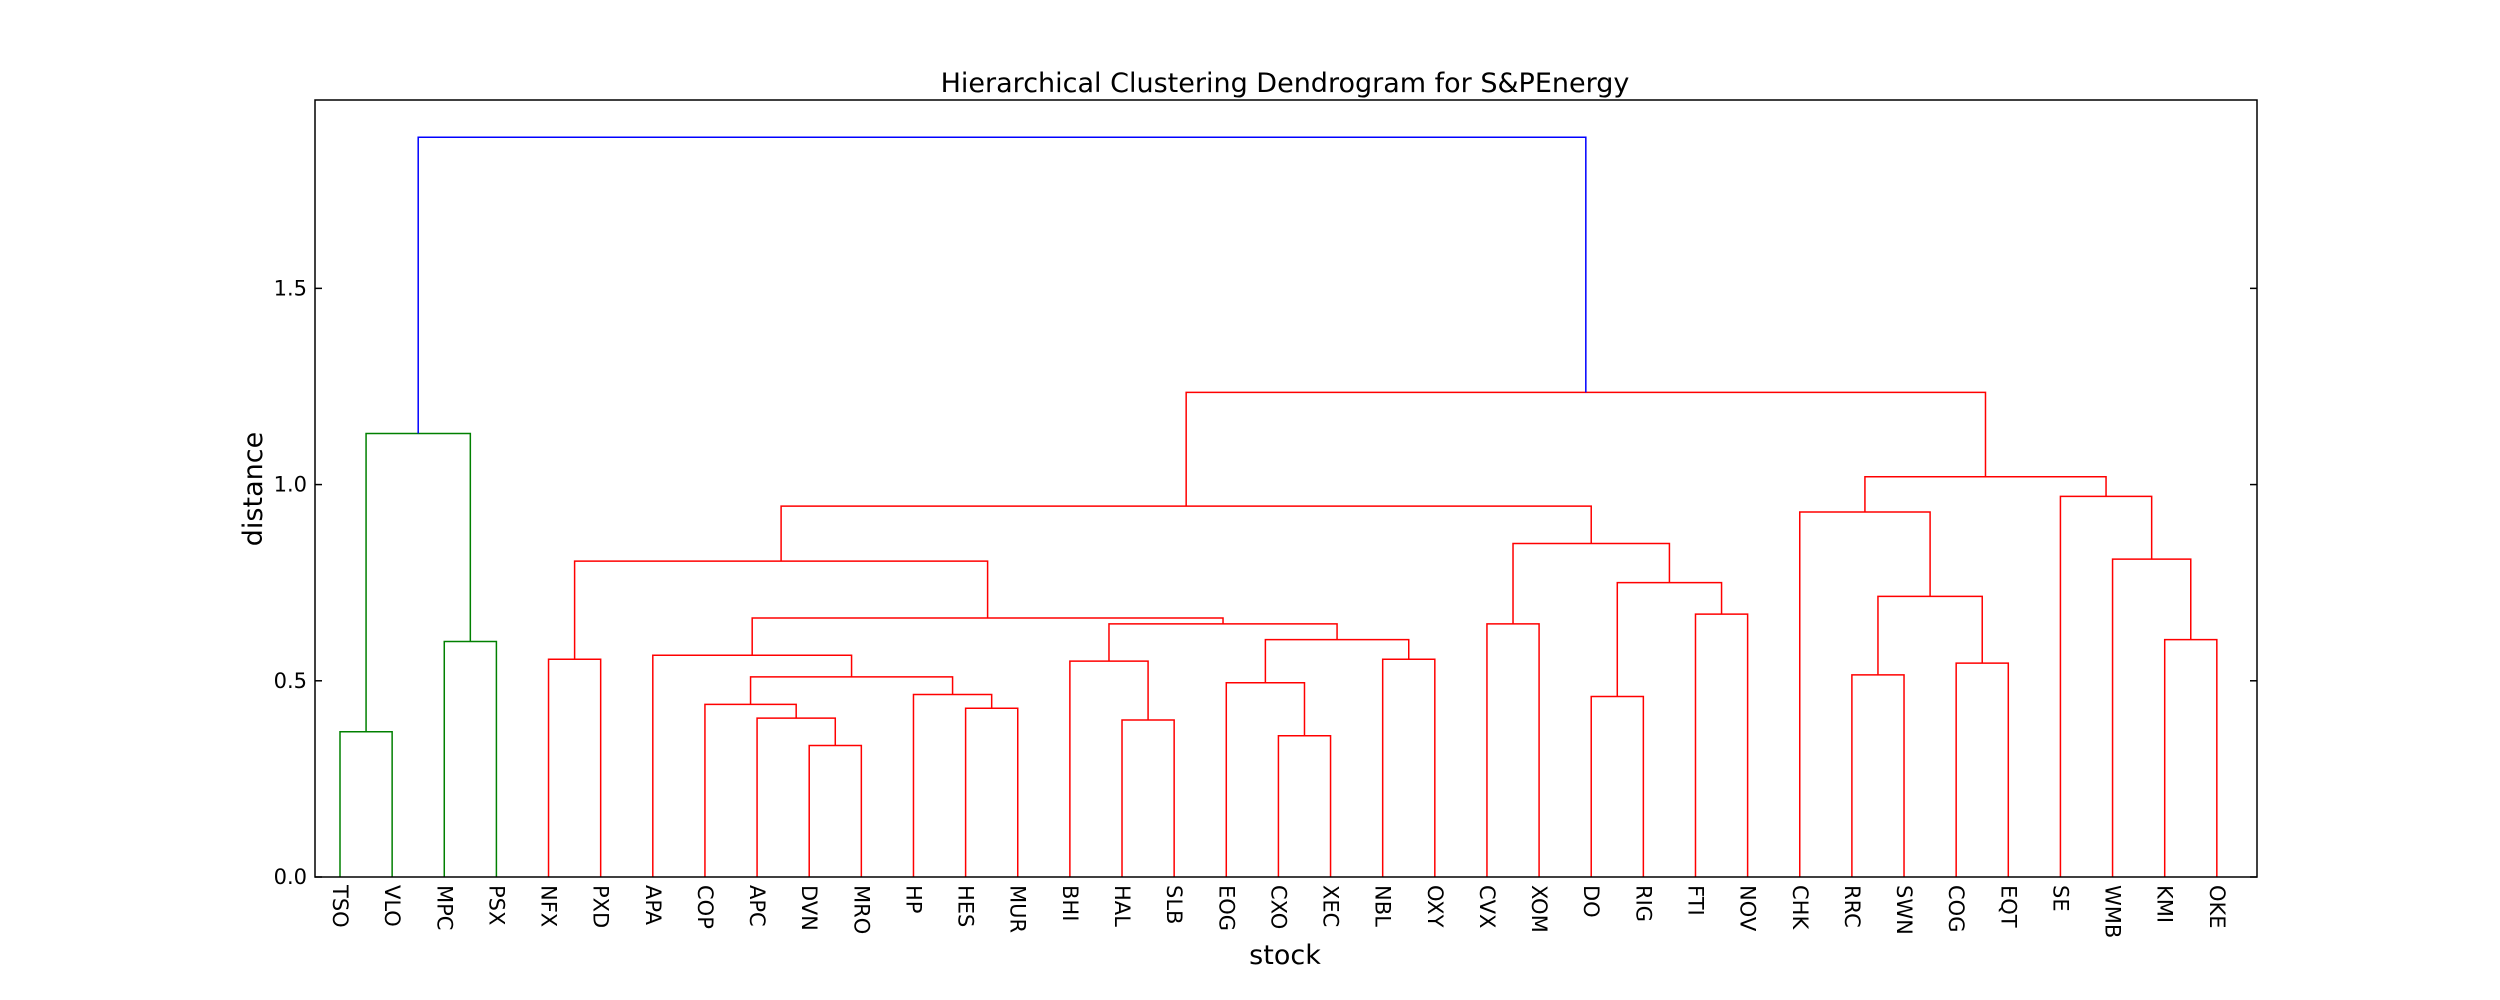  Describe the element at coordinates (1539, 909) in the screenshot. I see `x-tick-label: XOM` at that location.